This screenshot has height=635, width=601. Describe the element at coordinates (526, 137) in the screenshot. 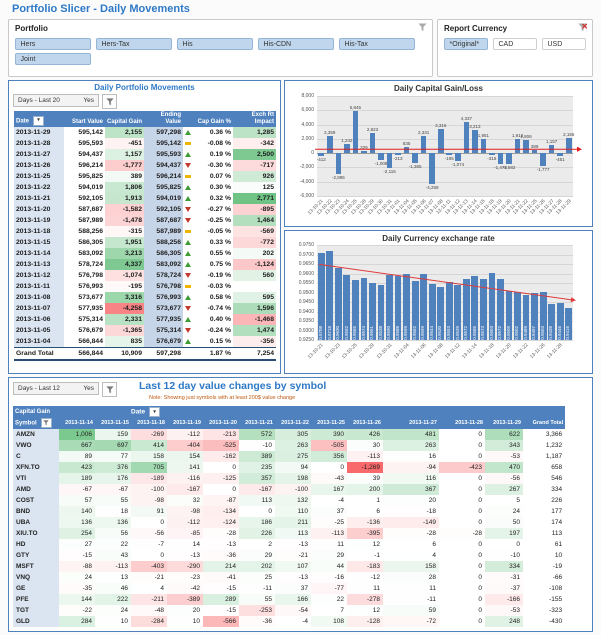

I see `bar-value-label: 1,806` at that location.